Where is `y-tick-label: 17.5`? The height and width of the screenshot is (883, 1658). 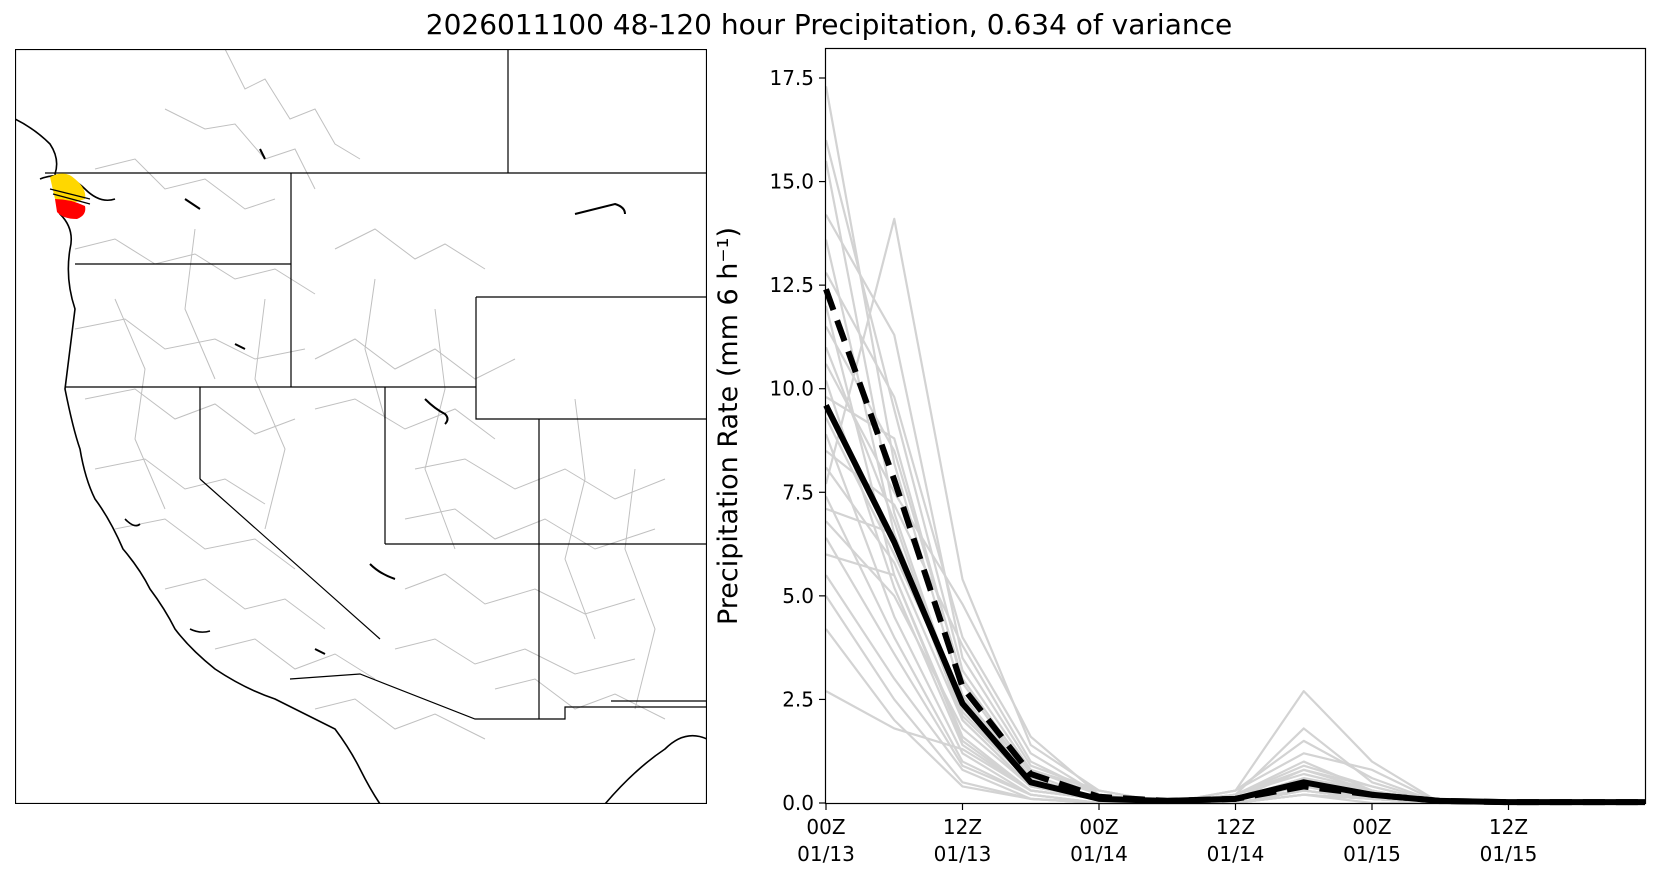 y-tick-label: 17.5 is located at coordinates (791, 78).